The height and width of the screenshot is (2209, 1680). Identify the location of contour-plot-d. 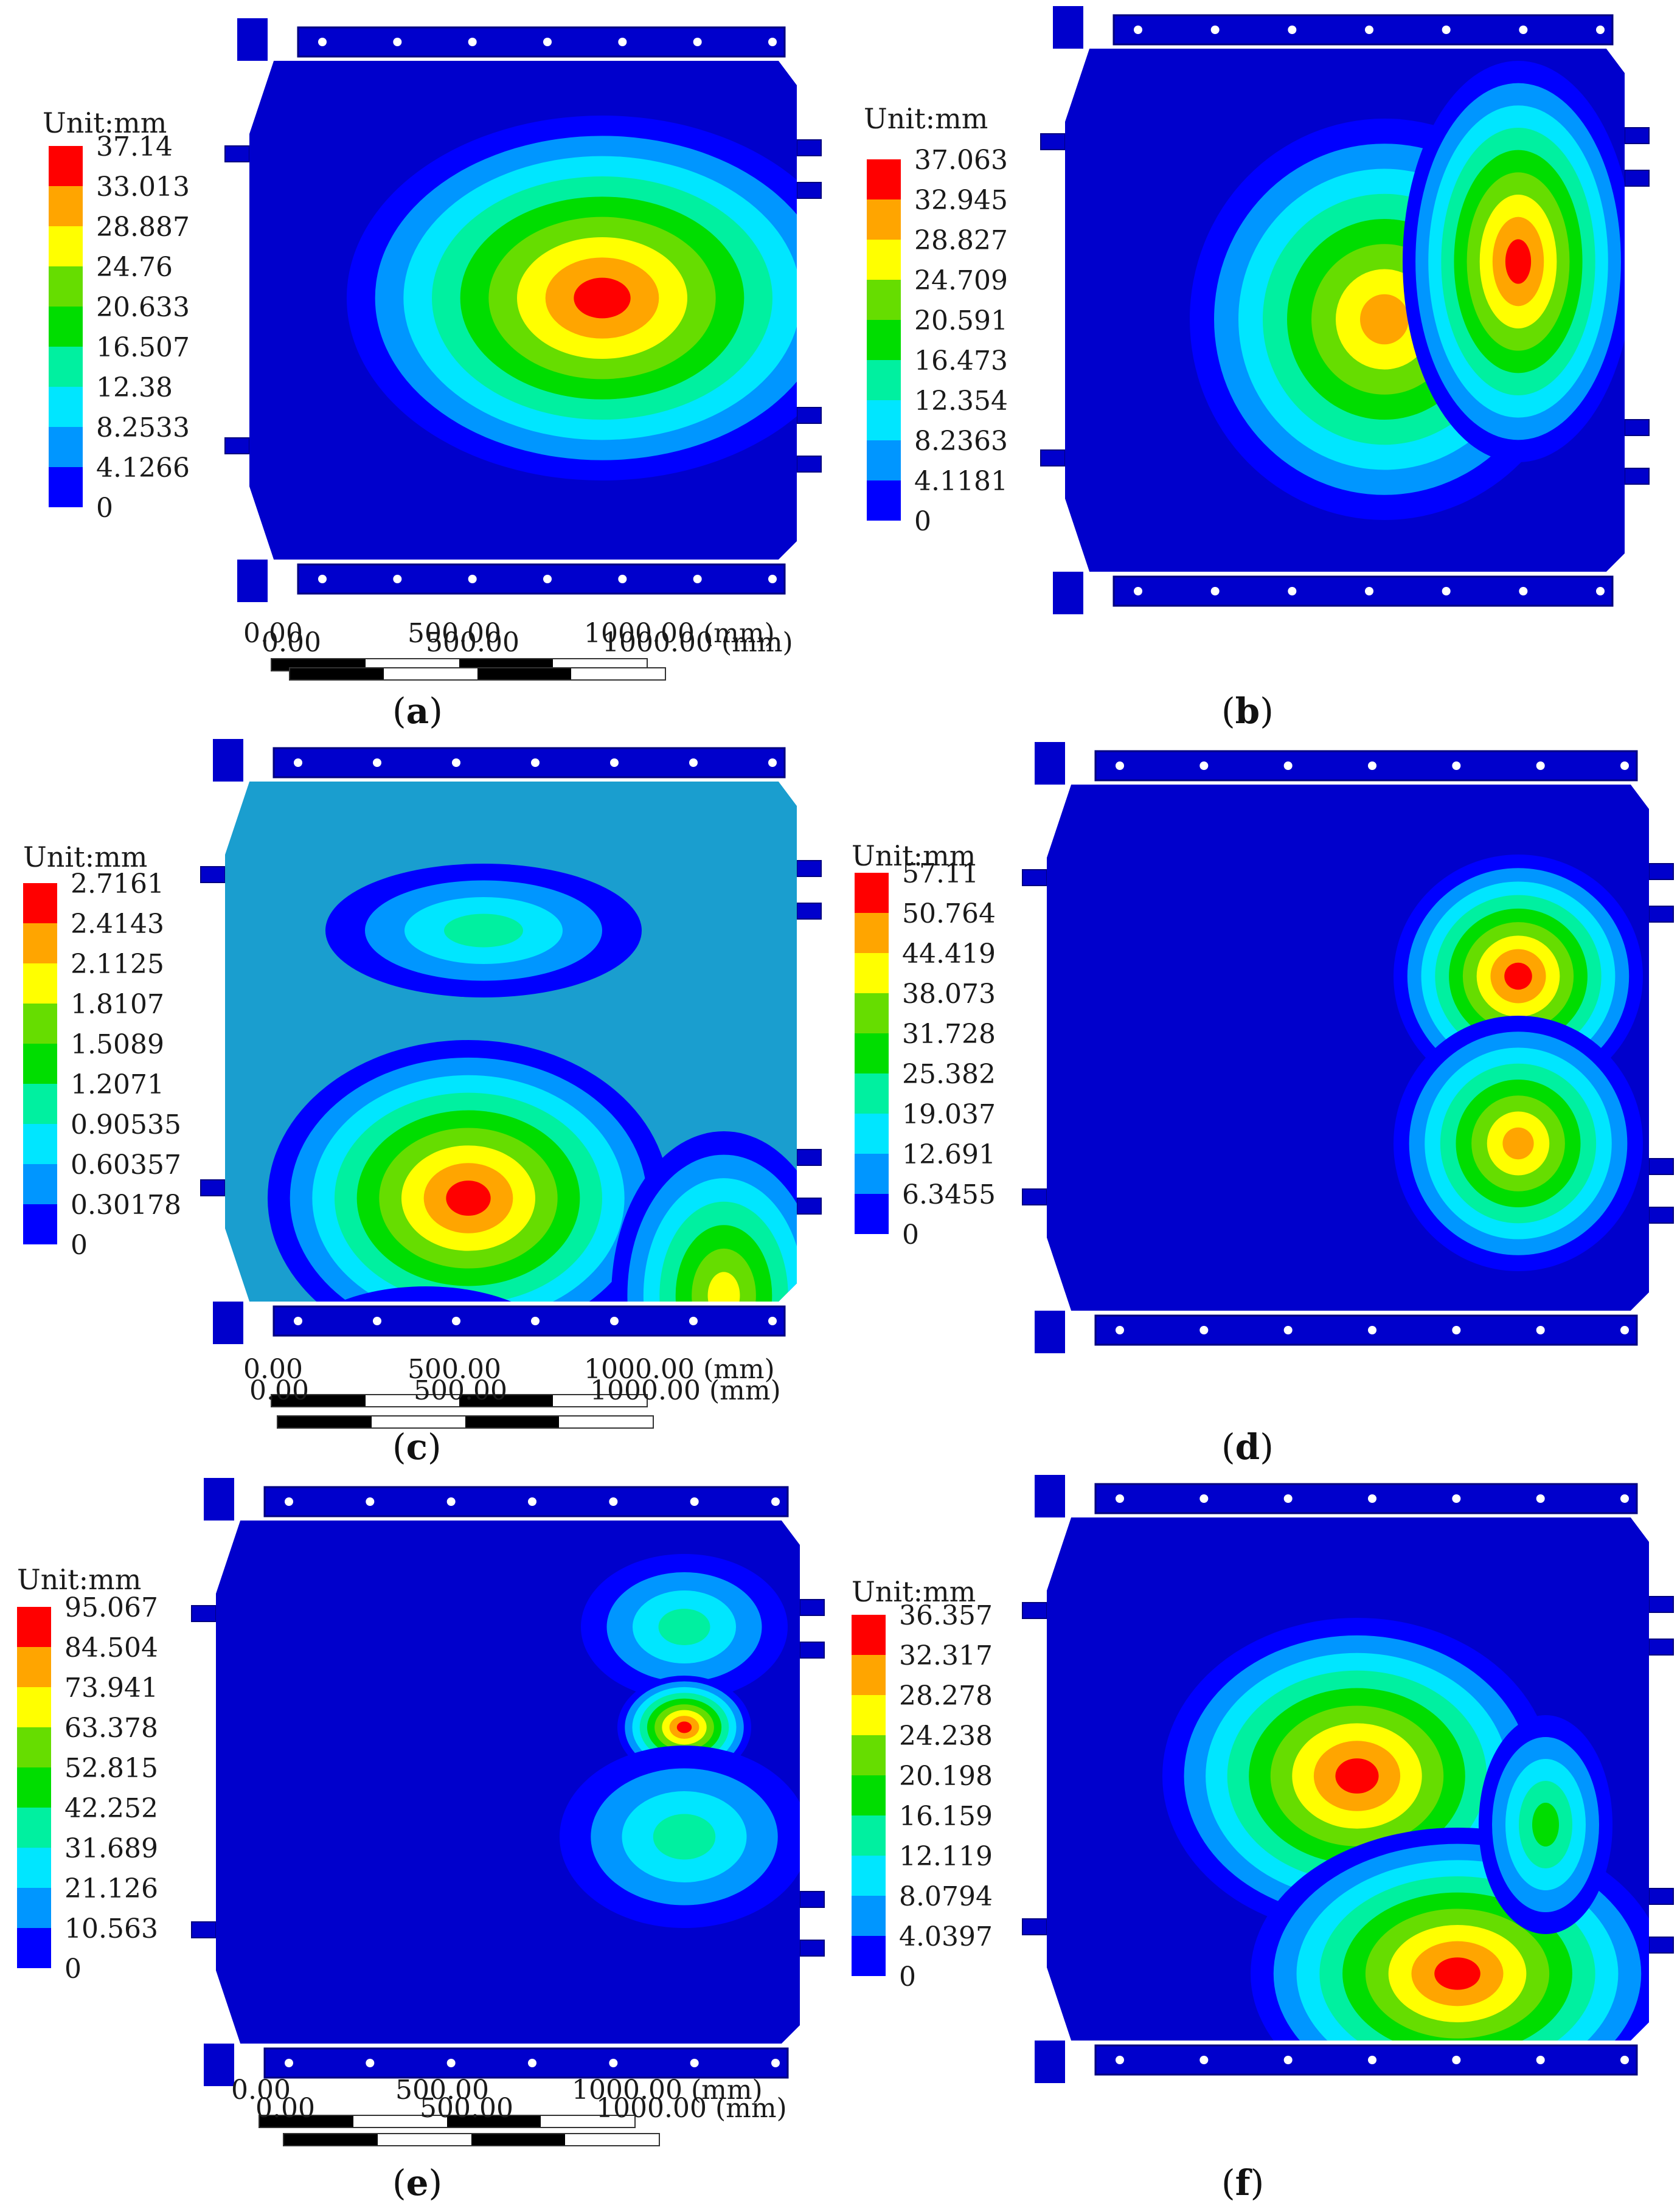
(1348, 1047).